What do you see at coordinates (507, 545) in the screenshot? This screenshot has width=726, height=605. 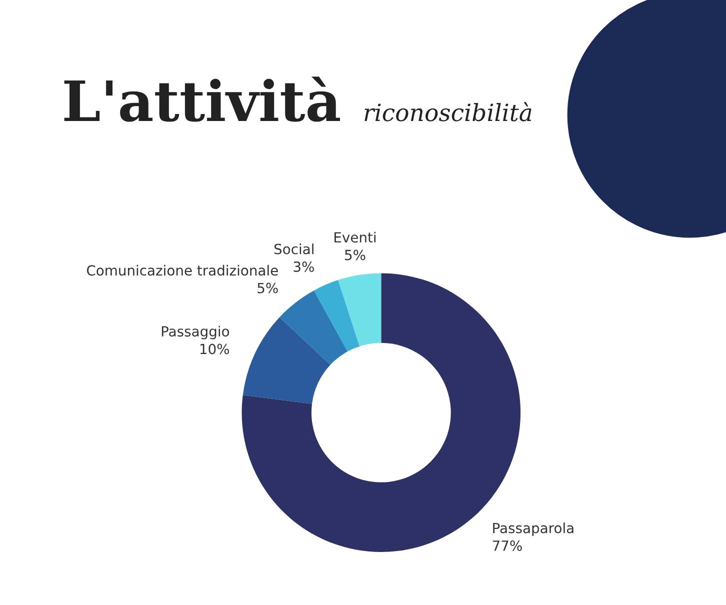 I see `data-label: 77%` at bounding box center [507, 545].